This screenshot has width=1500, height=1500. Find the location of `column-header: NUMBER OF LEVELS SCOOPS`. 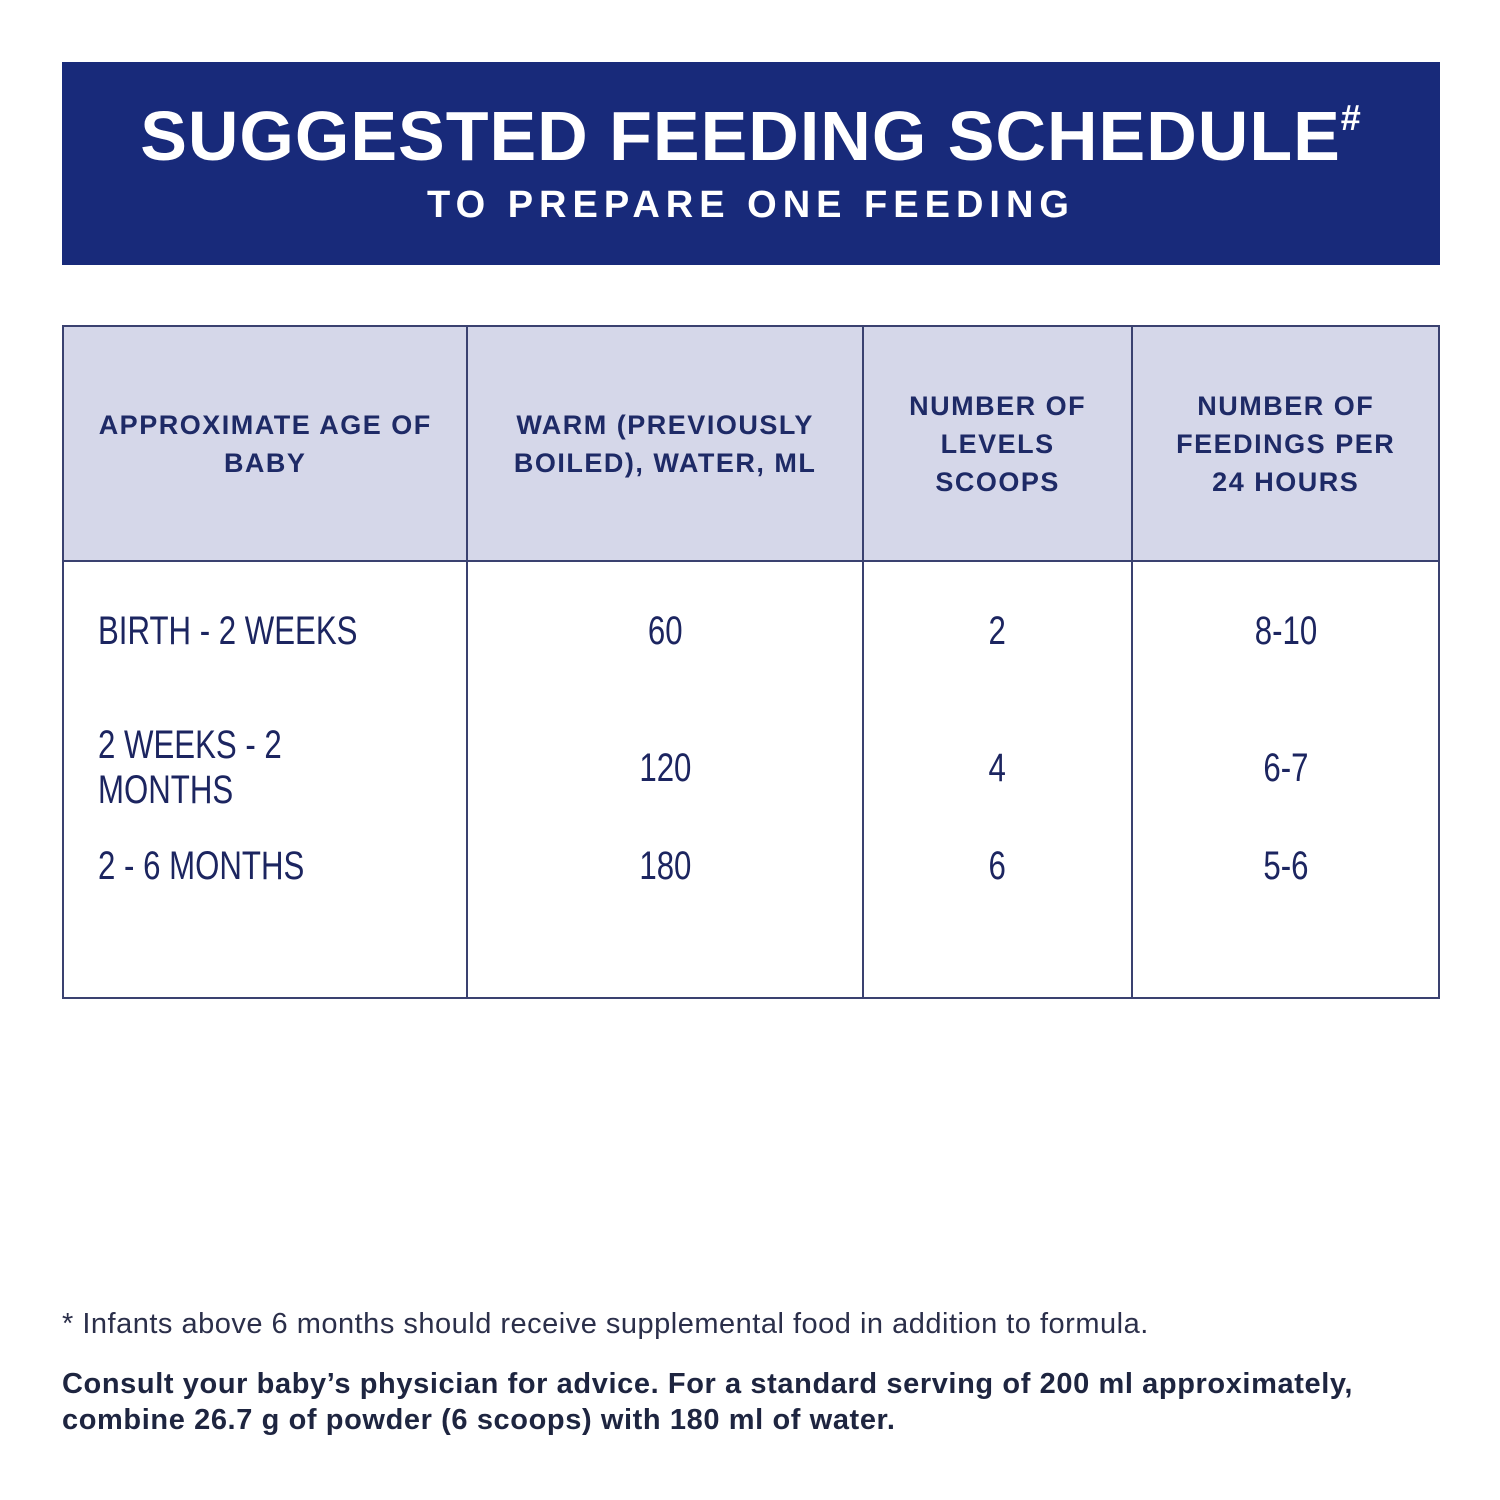

column-header: NUMBER OF LEVELS SCOOPS is located at coordinates (997, 443).